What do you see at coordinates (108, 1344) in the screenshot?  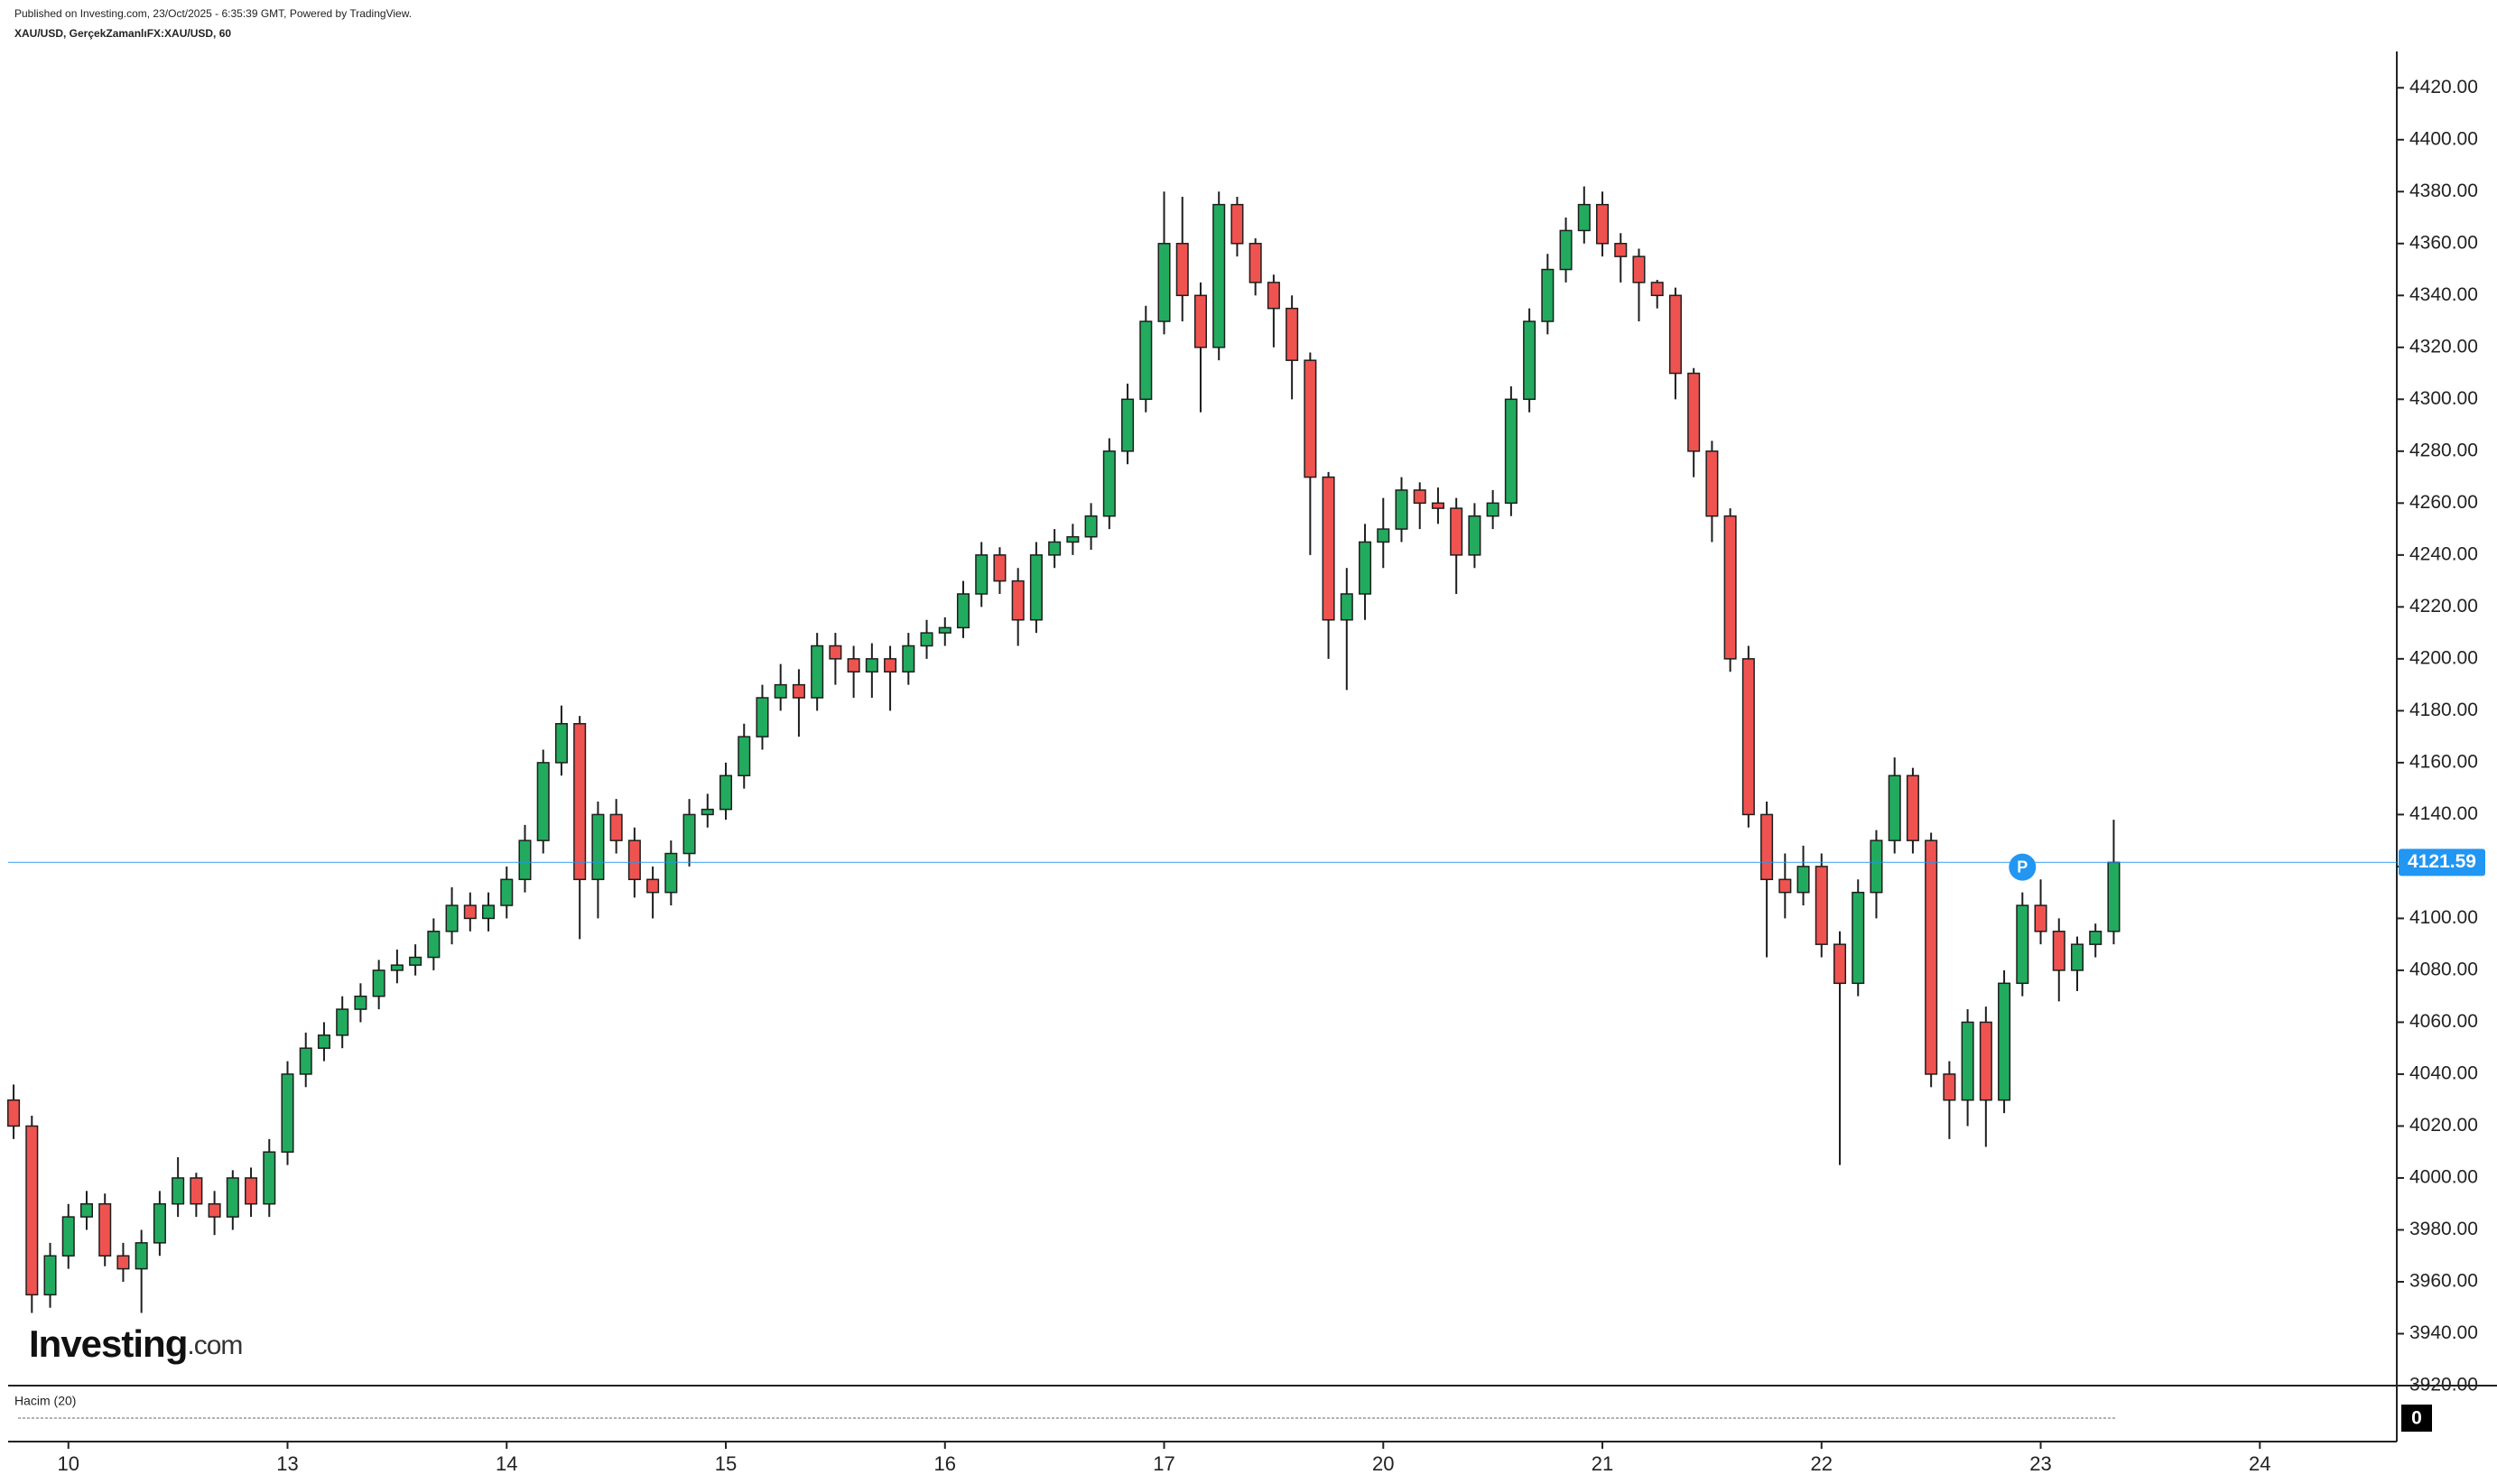 I see `logo-name: Investing` at bounding box center [108, 1344].